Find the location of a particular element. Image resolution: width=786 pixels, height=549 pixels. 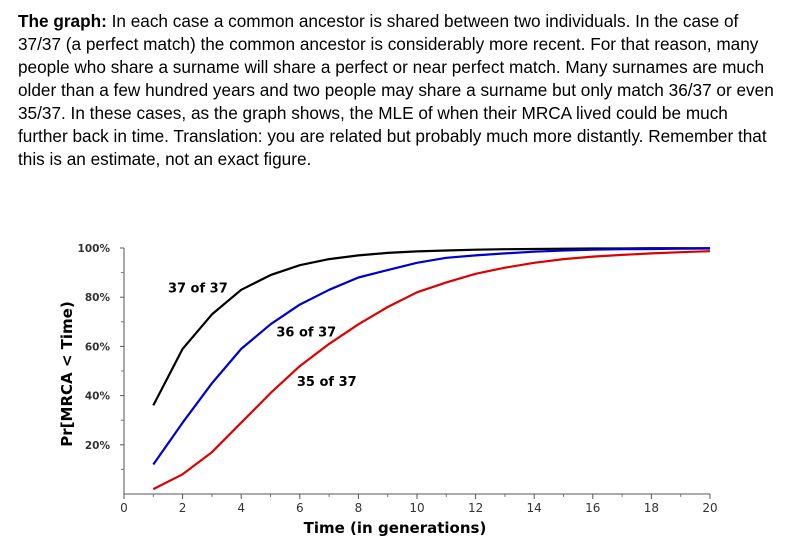

x-tick-label: 6 is located at coordinates (300, 508).